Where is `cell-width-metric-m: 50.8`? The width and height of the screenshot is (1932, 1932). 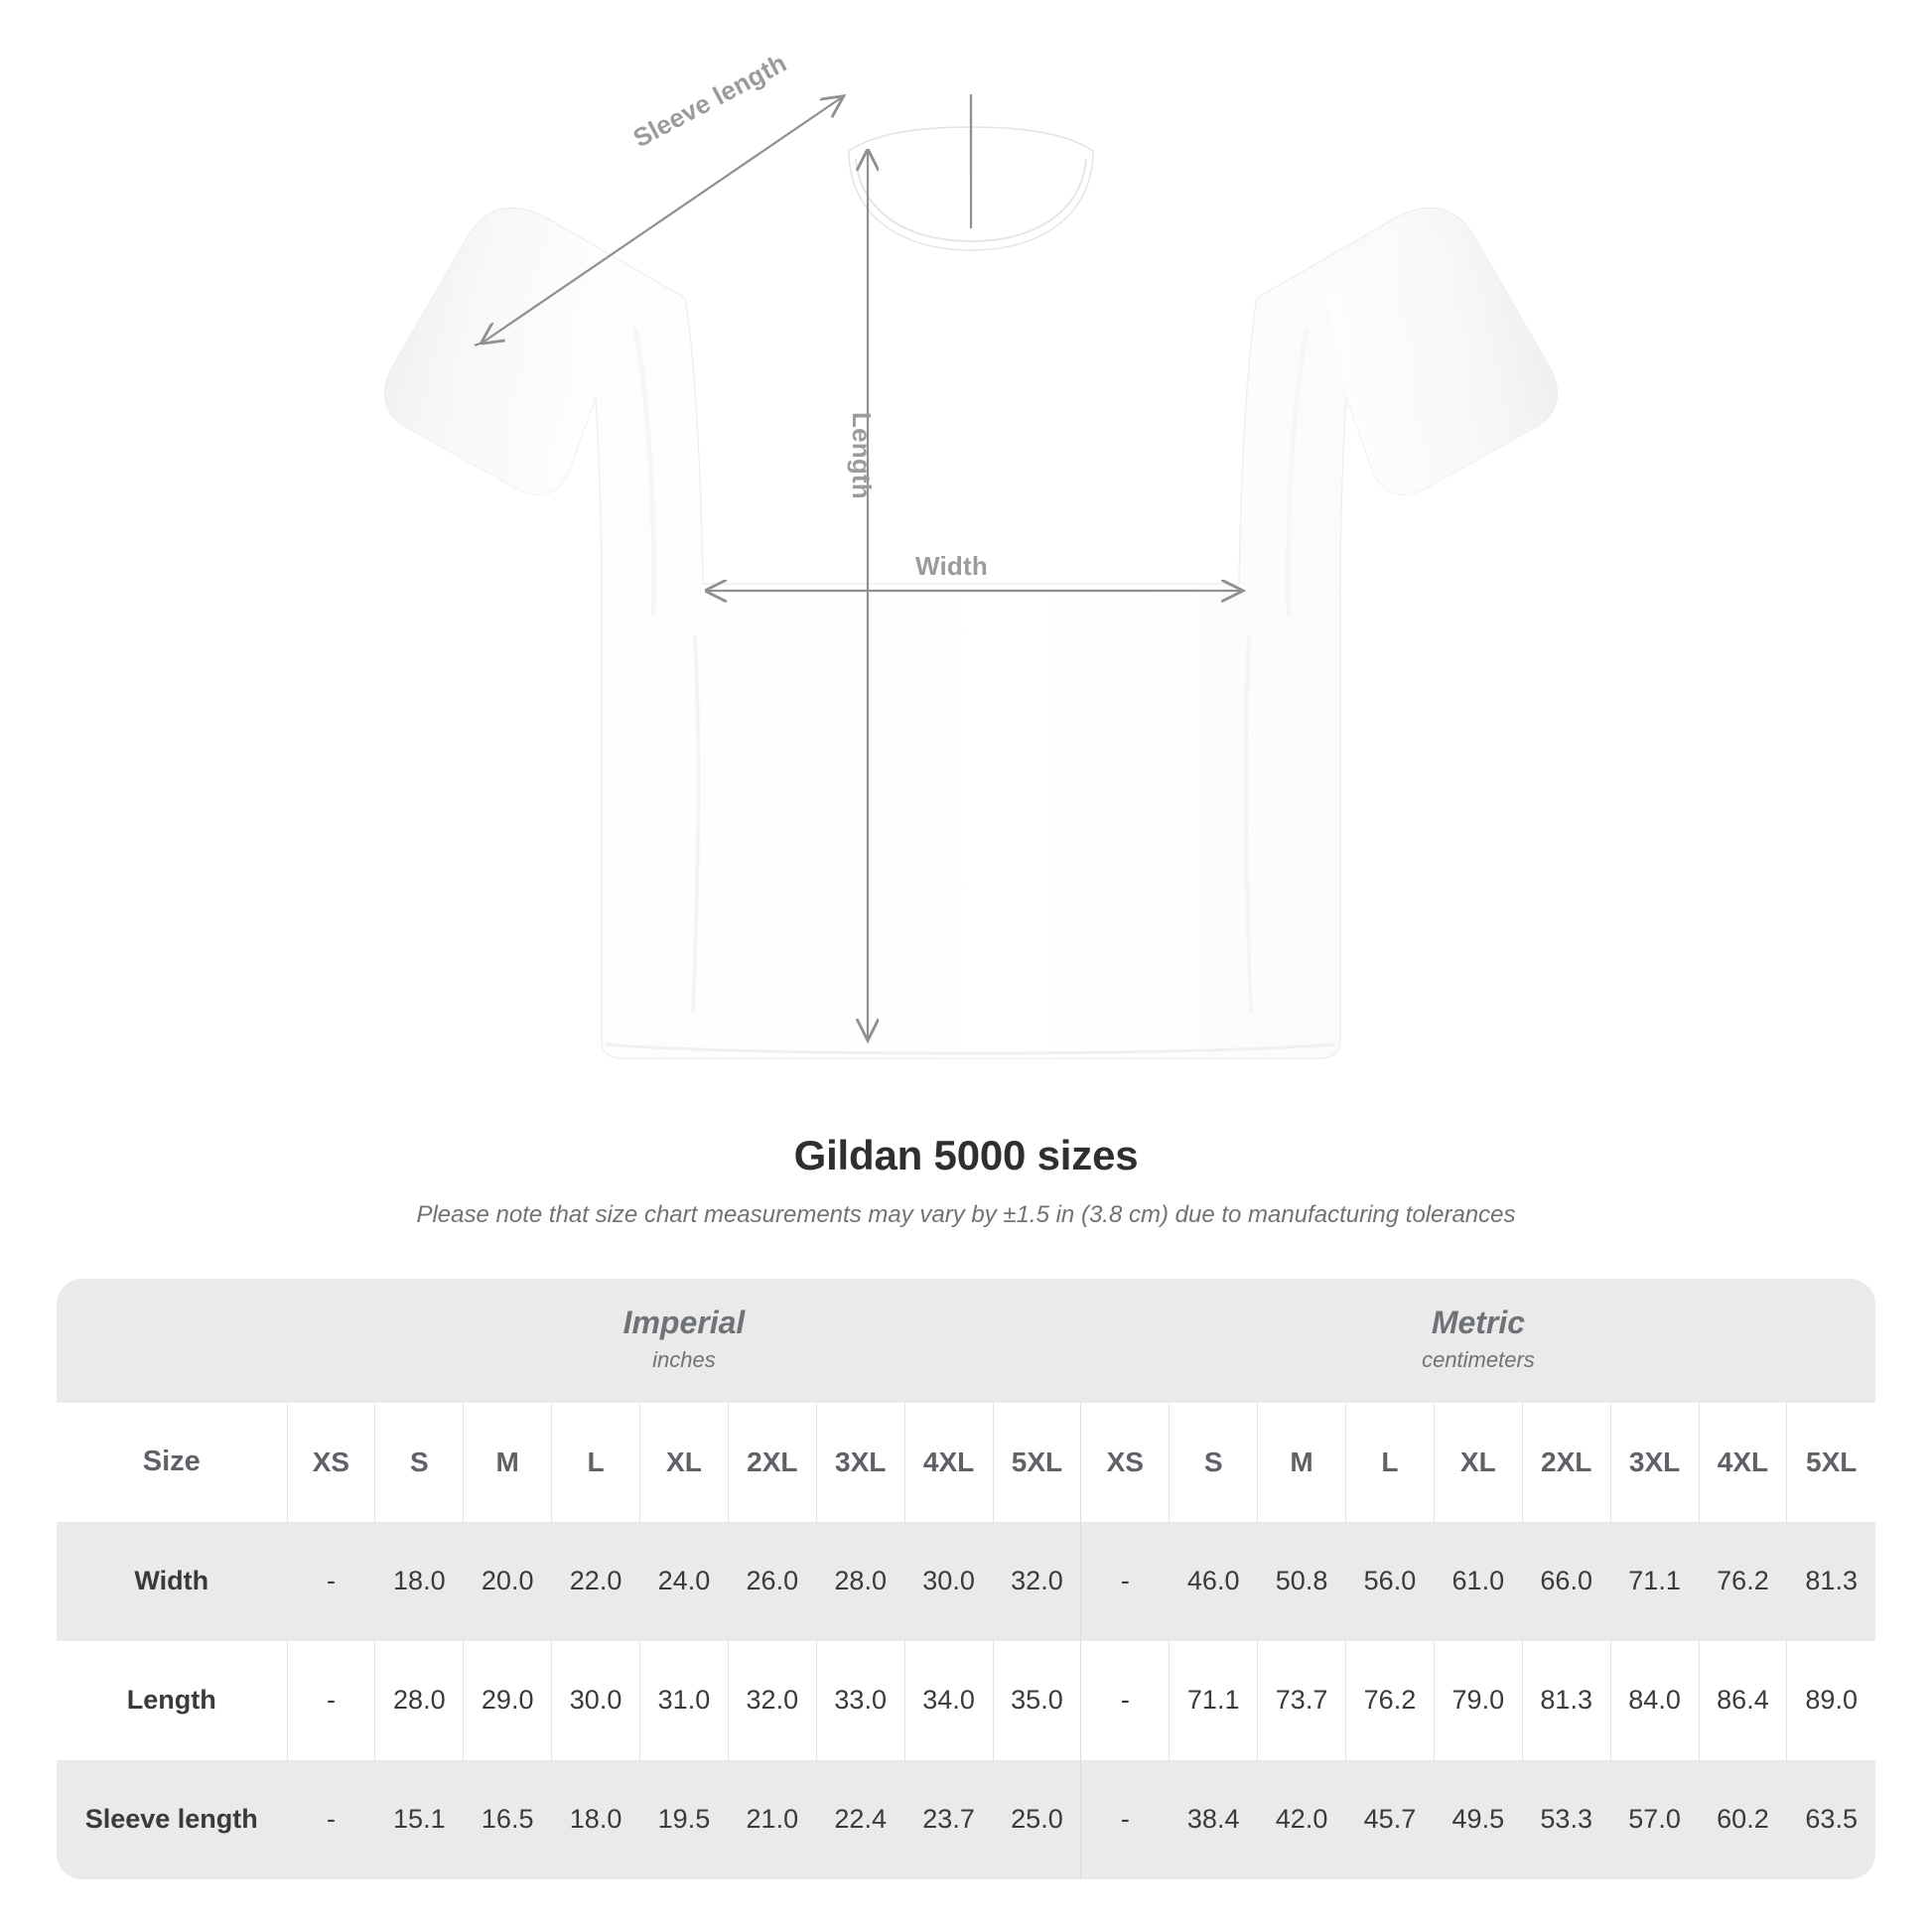 cell-width-metric-m: 50.8 is located at coordinates (1302, 1581).